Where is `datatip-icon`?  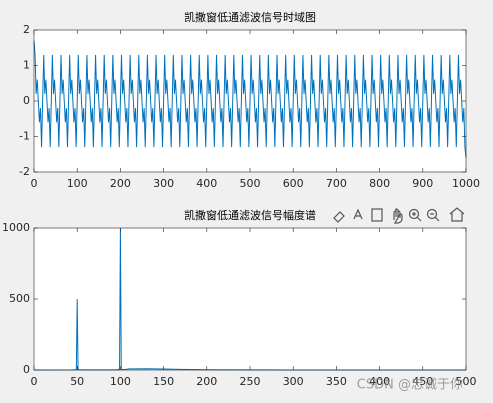
datatip-icon is located at coordinates (358, 214).